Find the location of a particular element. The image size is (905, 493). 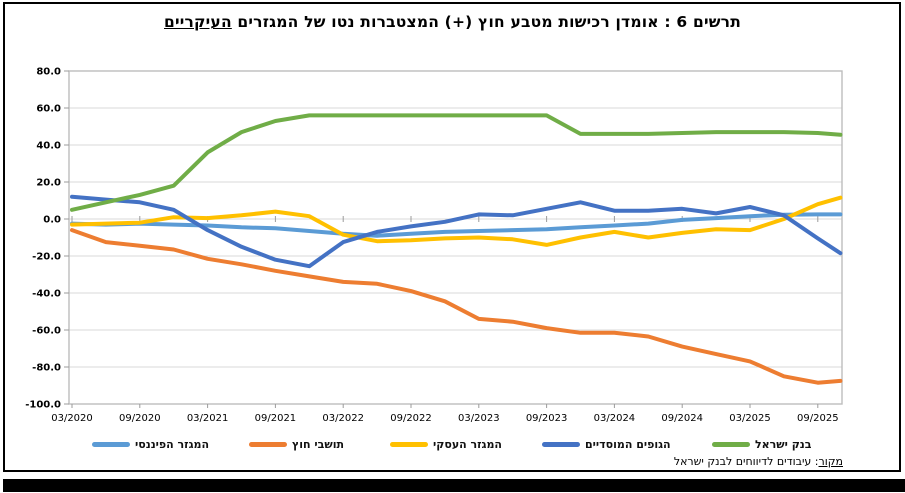

x-tick-label: 09/2024 is located at coordinates (682, 418).